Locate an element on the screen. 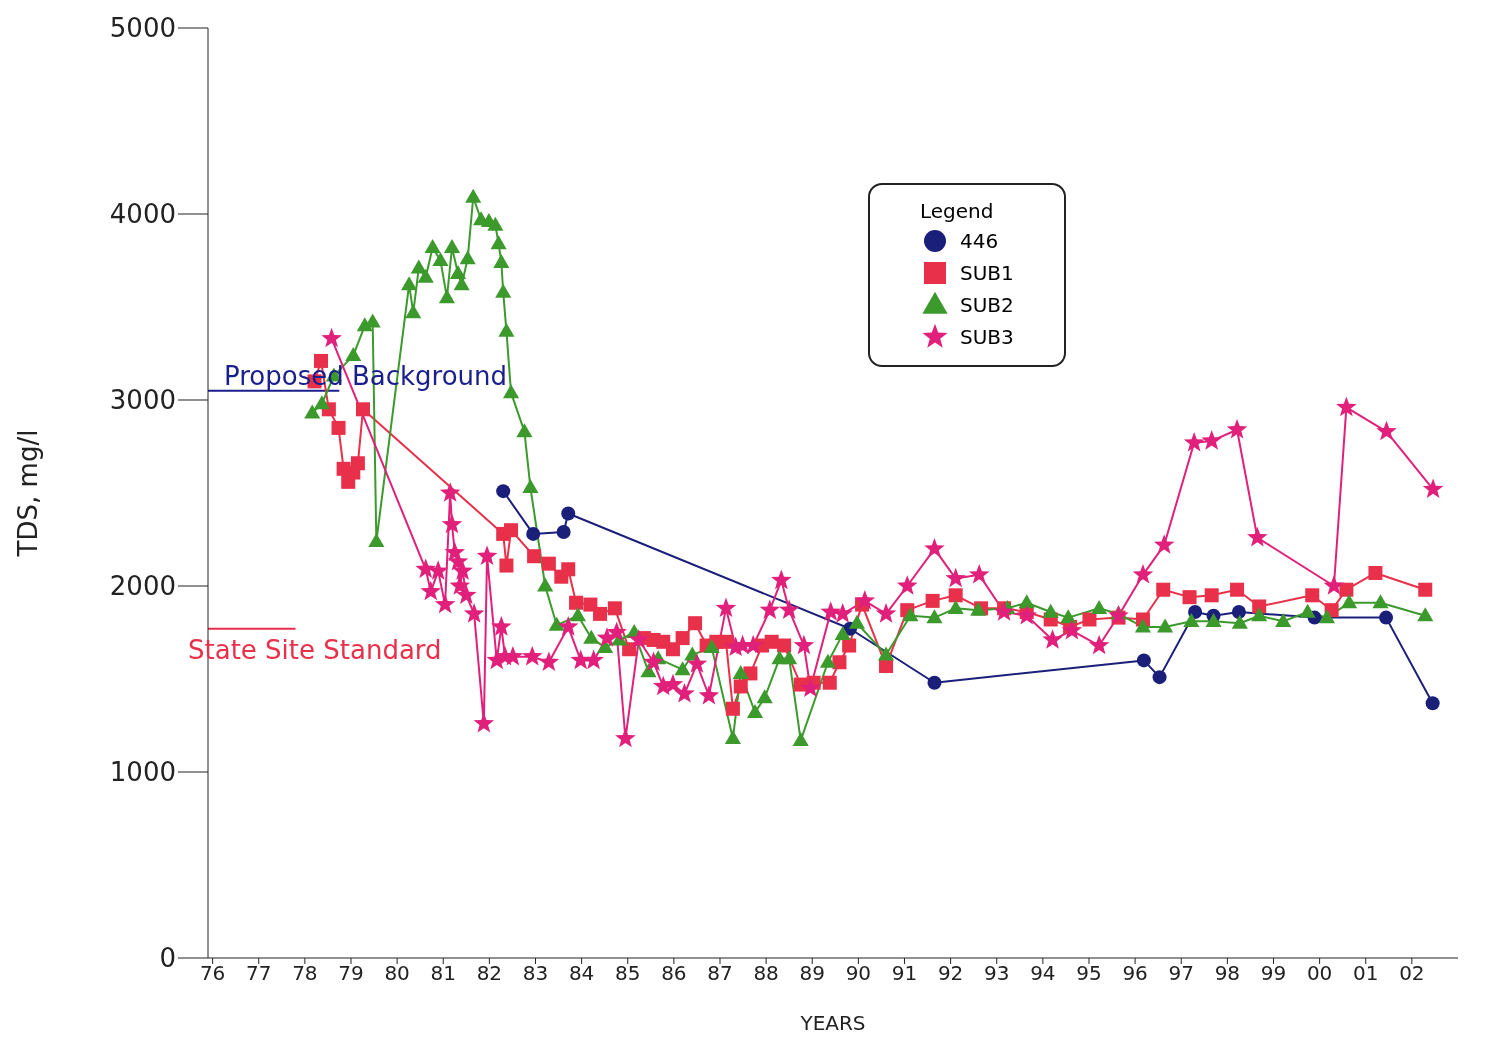 The image size is (1486, 1050). x-tick-label: 94 is located at coordinates (1043, 973).